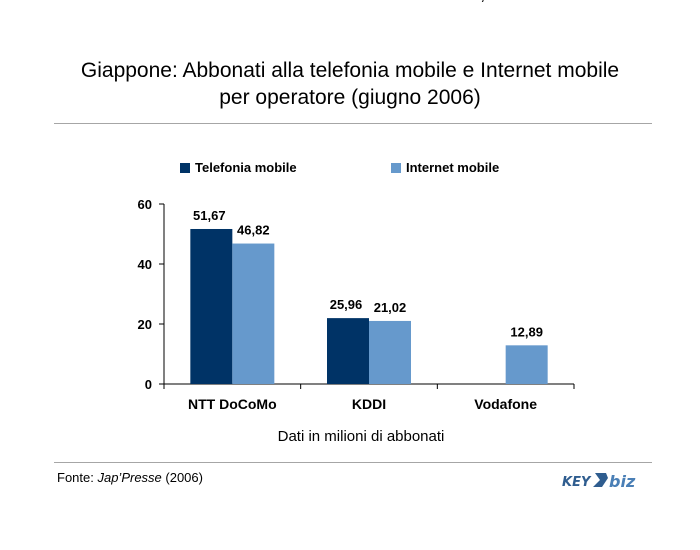  Describe the element at coordinates (145, 324) in the screenshot. I see `y-tick-label: 20` at that location.